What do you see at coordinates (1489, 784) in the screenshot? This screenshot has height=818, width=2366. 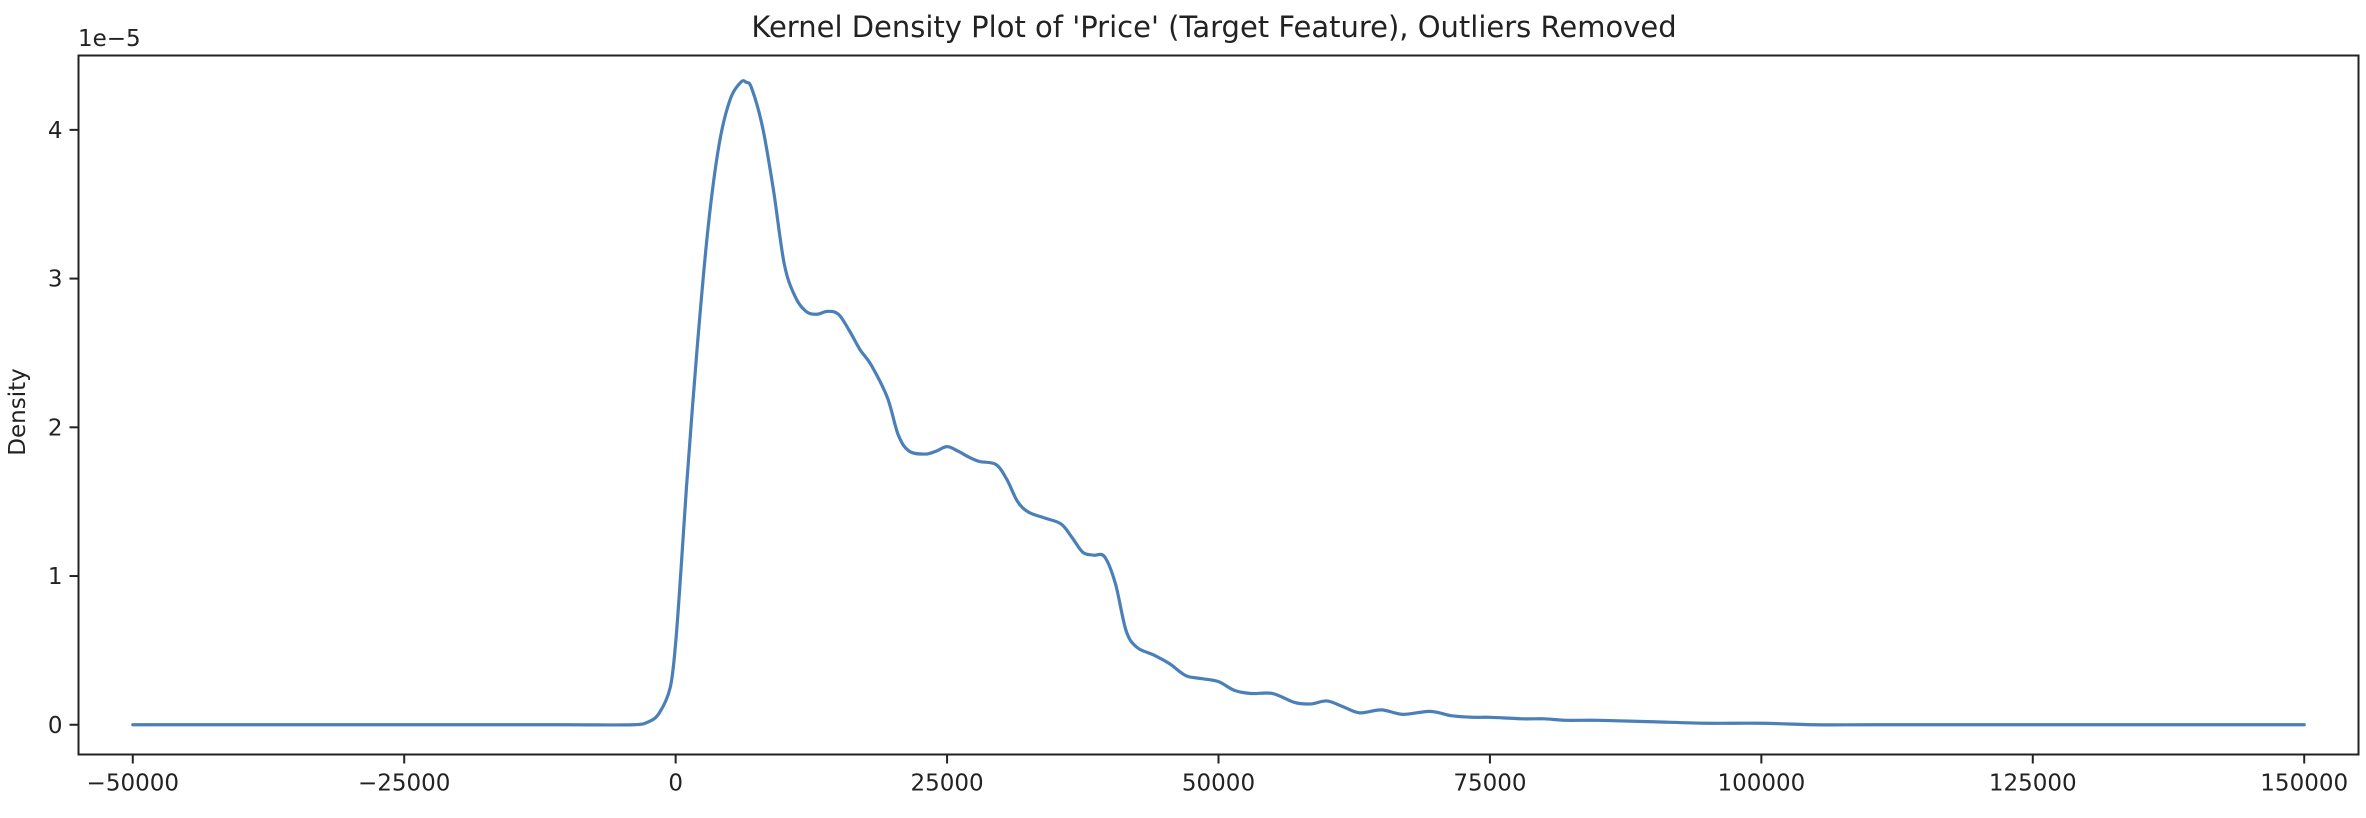 I see `x-tick-label: 75000` at bounding box center [1489, 784].